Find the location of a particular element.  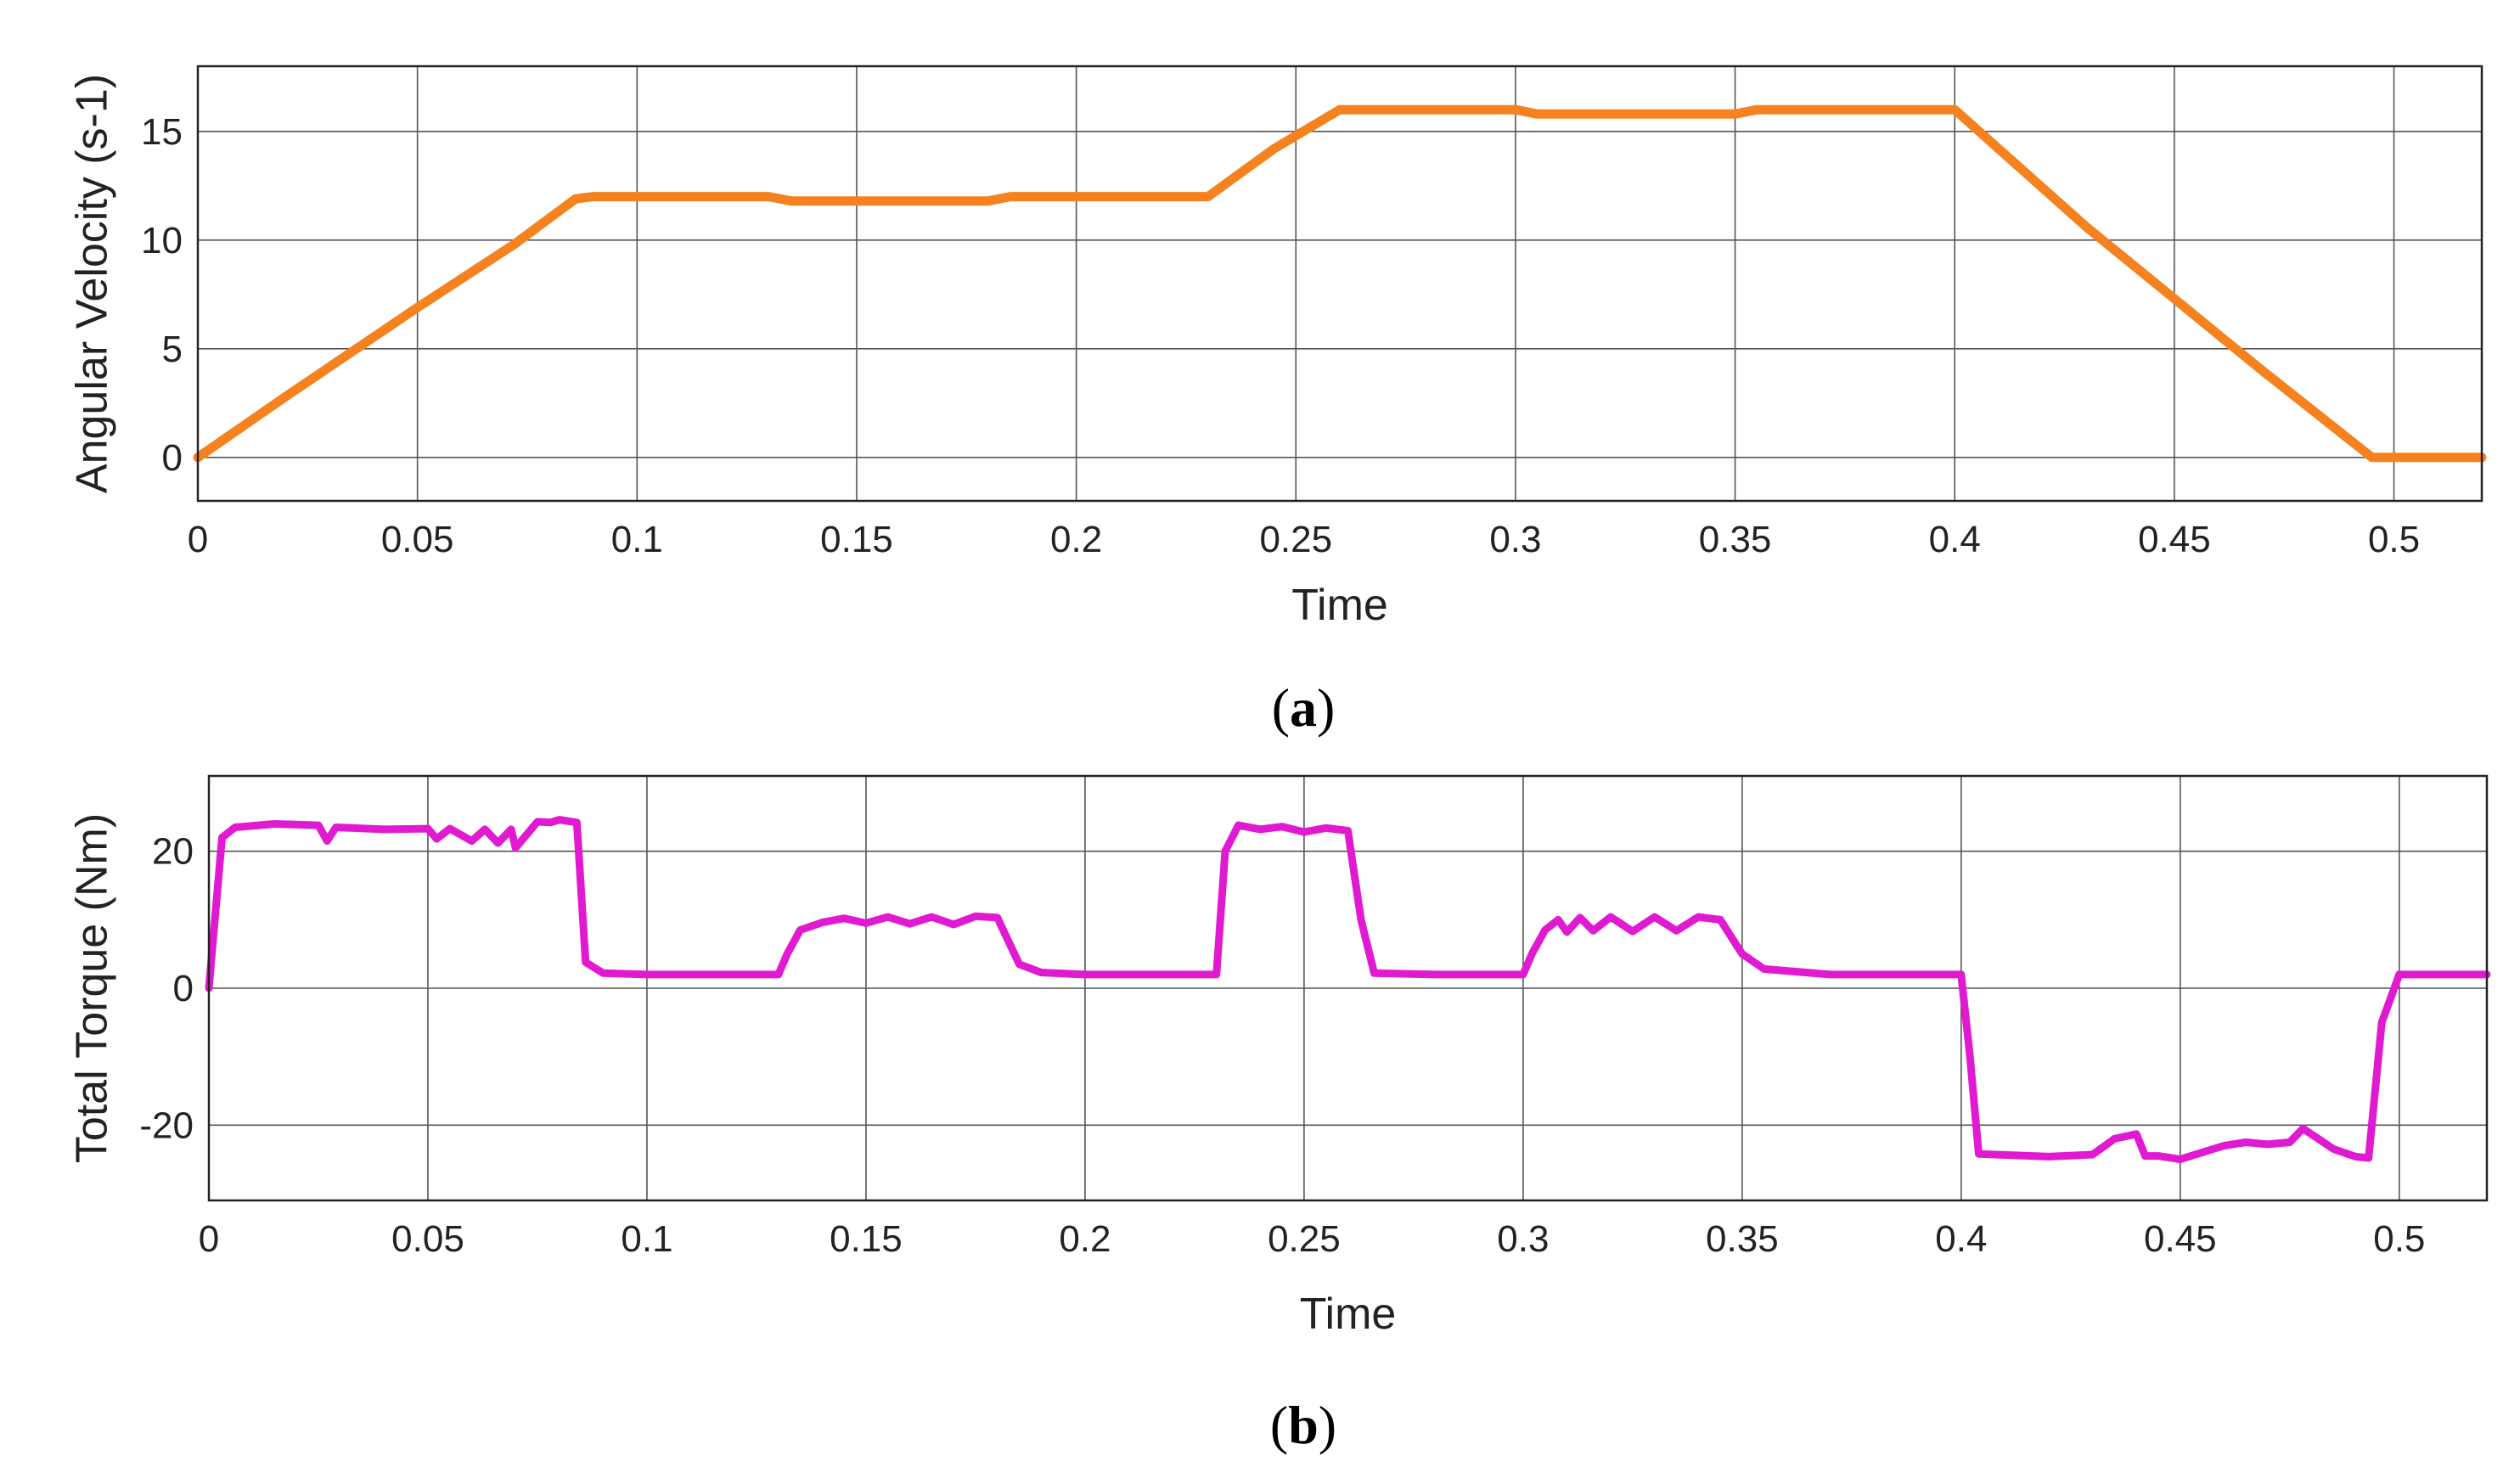

panel-label-b: (b) is located at coordinates (1303, 1425).